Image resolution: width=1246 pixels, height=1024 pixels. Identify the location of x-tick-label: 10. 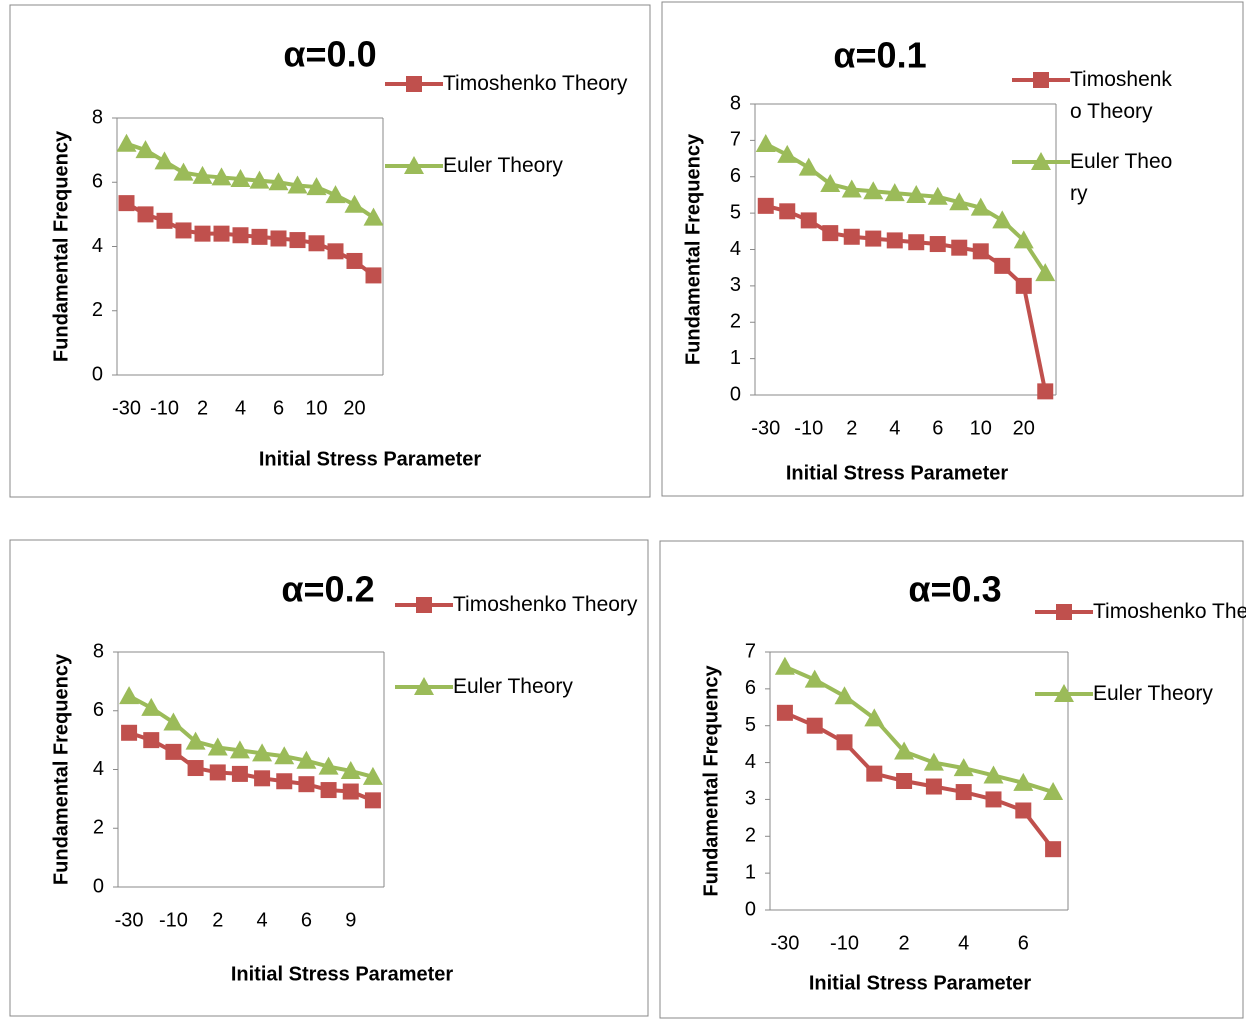
(316, 408).